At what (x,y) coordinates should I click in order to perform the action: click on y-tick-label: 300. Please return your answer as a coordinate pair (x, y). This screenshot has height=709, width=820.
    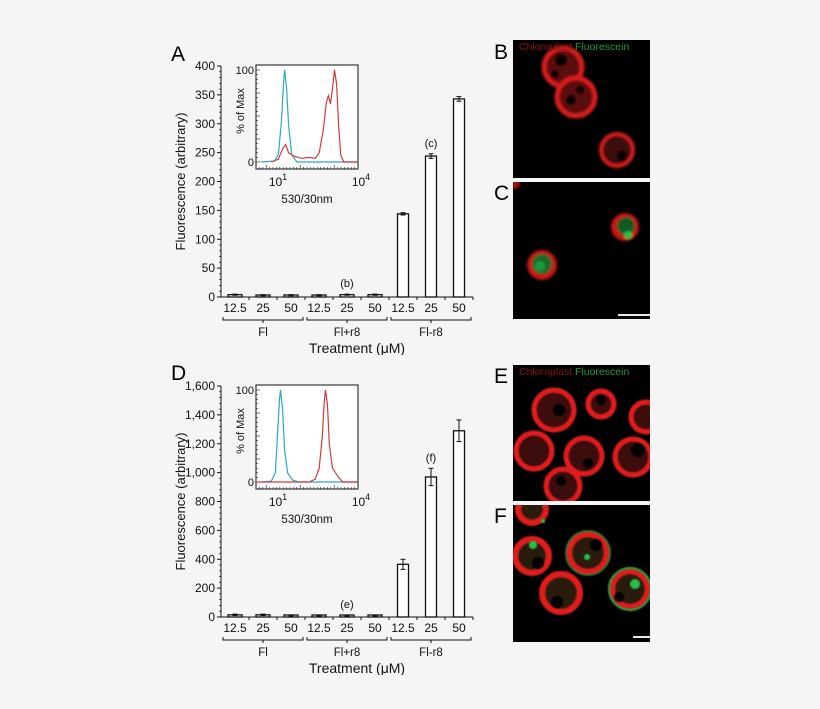
    Looking at the image, I should click on (205, 124).